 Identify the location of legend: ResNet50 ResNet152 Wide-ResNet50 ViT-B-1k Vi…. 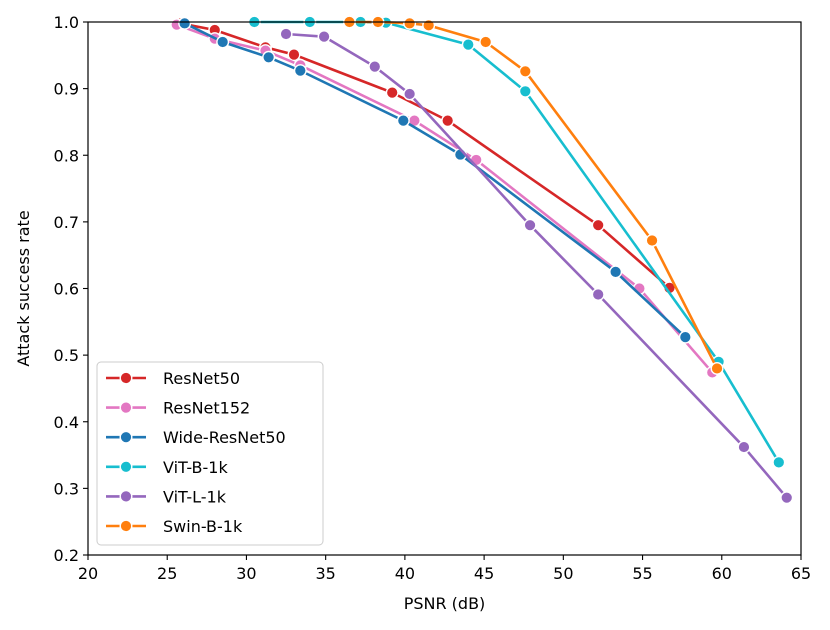
(210, 453).